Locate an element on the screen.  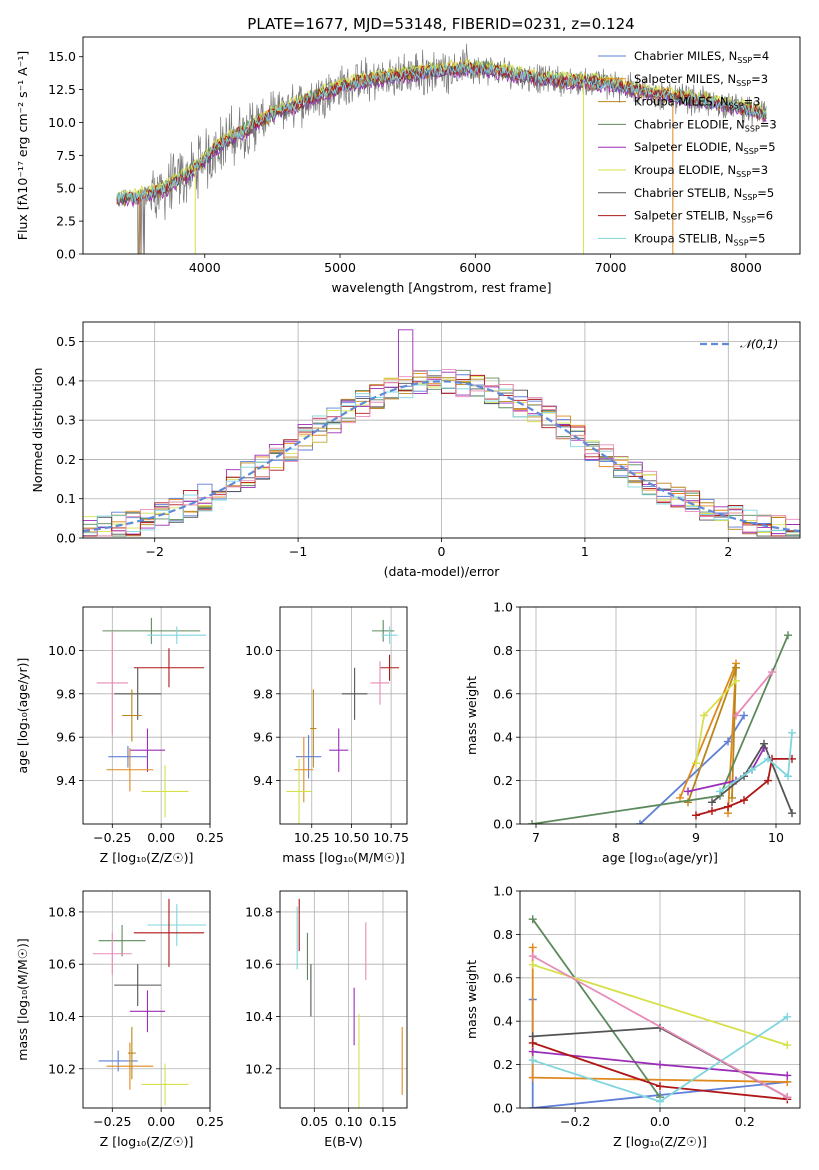
axes-frame is located at coordinates (343, 715).